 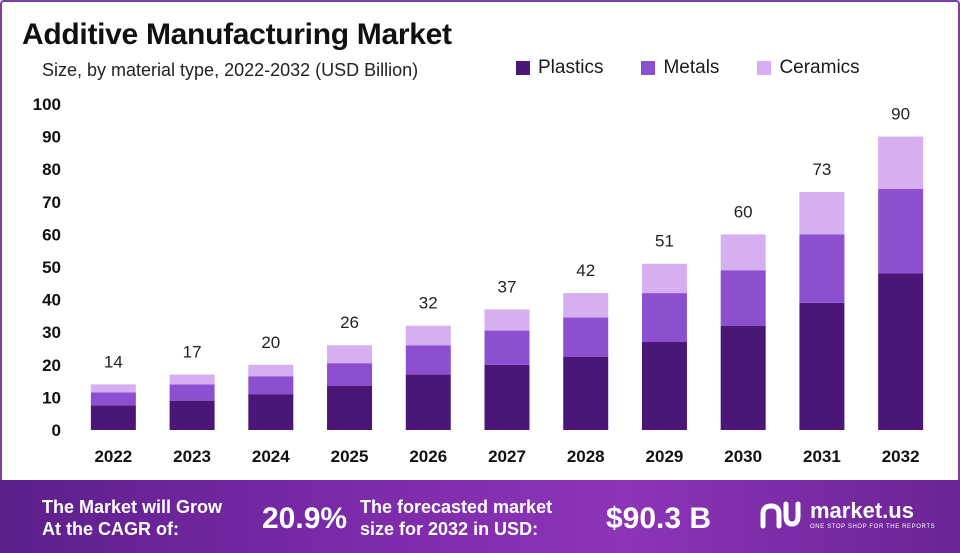 What do you see at coordinates (821, 169) in the screenshot?
I see `bar-total-label: 73` at bounding box center [821, 169].